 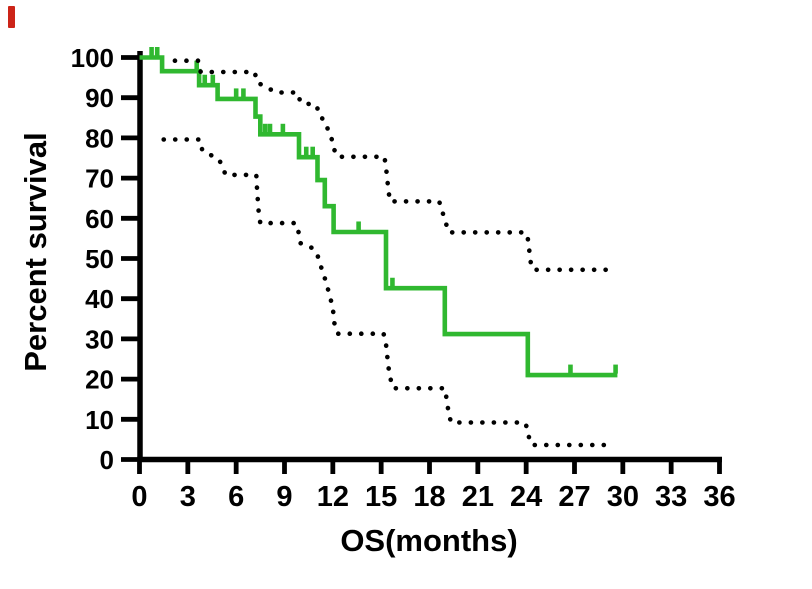 I want to click on x-tick-label: 27, so click(x=574, y=497).